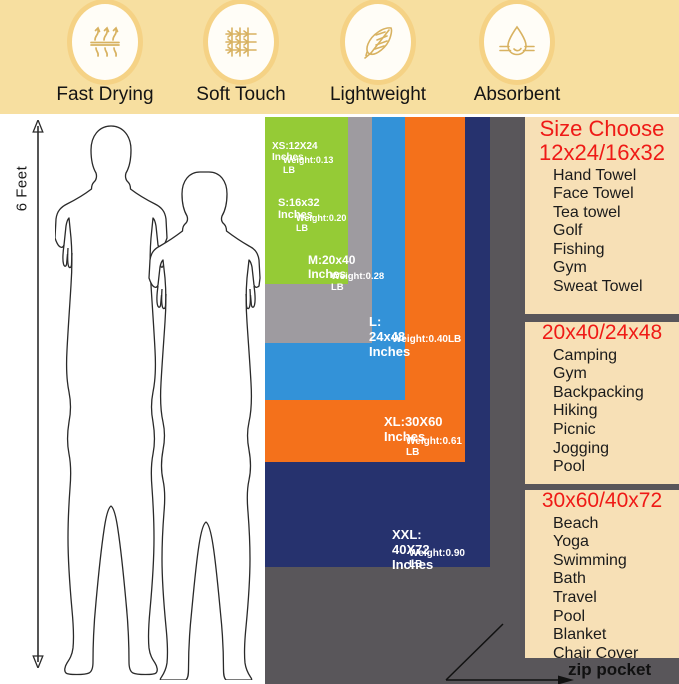 The image size is (679, 684). I want to click on height-scale-label: 6 Feet, so click(22, 188).